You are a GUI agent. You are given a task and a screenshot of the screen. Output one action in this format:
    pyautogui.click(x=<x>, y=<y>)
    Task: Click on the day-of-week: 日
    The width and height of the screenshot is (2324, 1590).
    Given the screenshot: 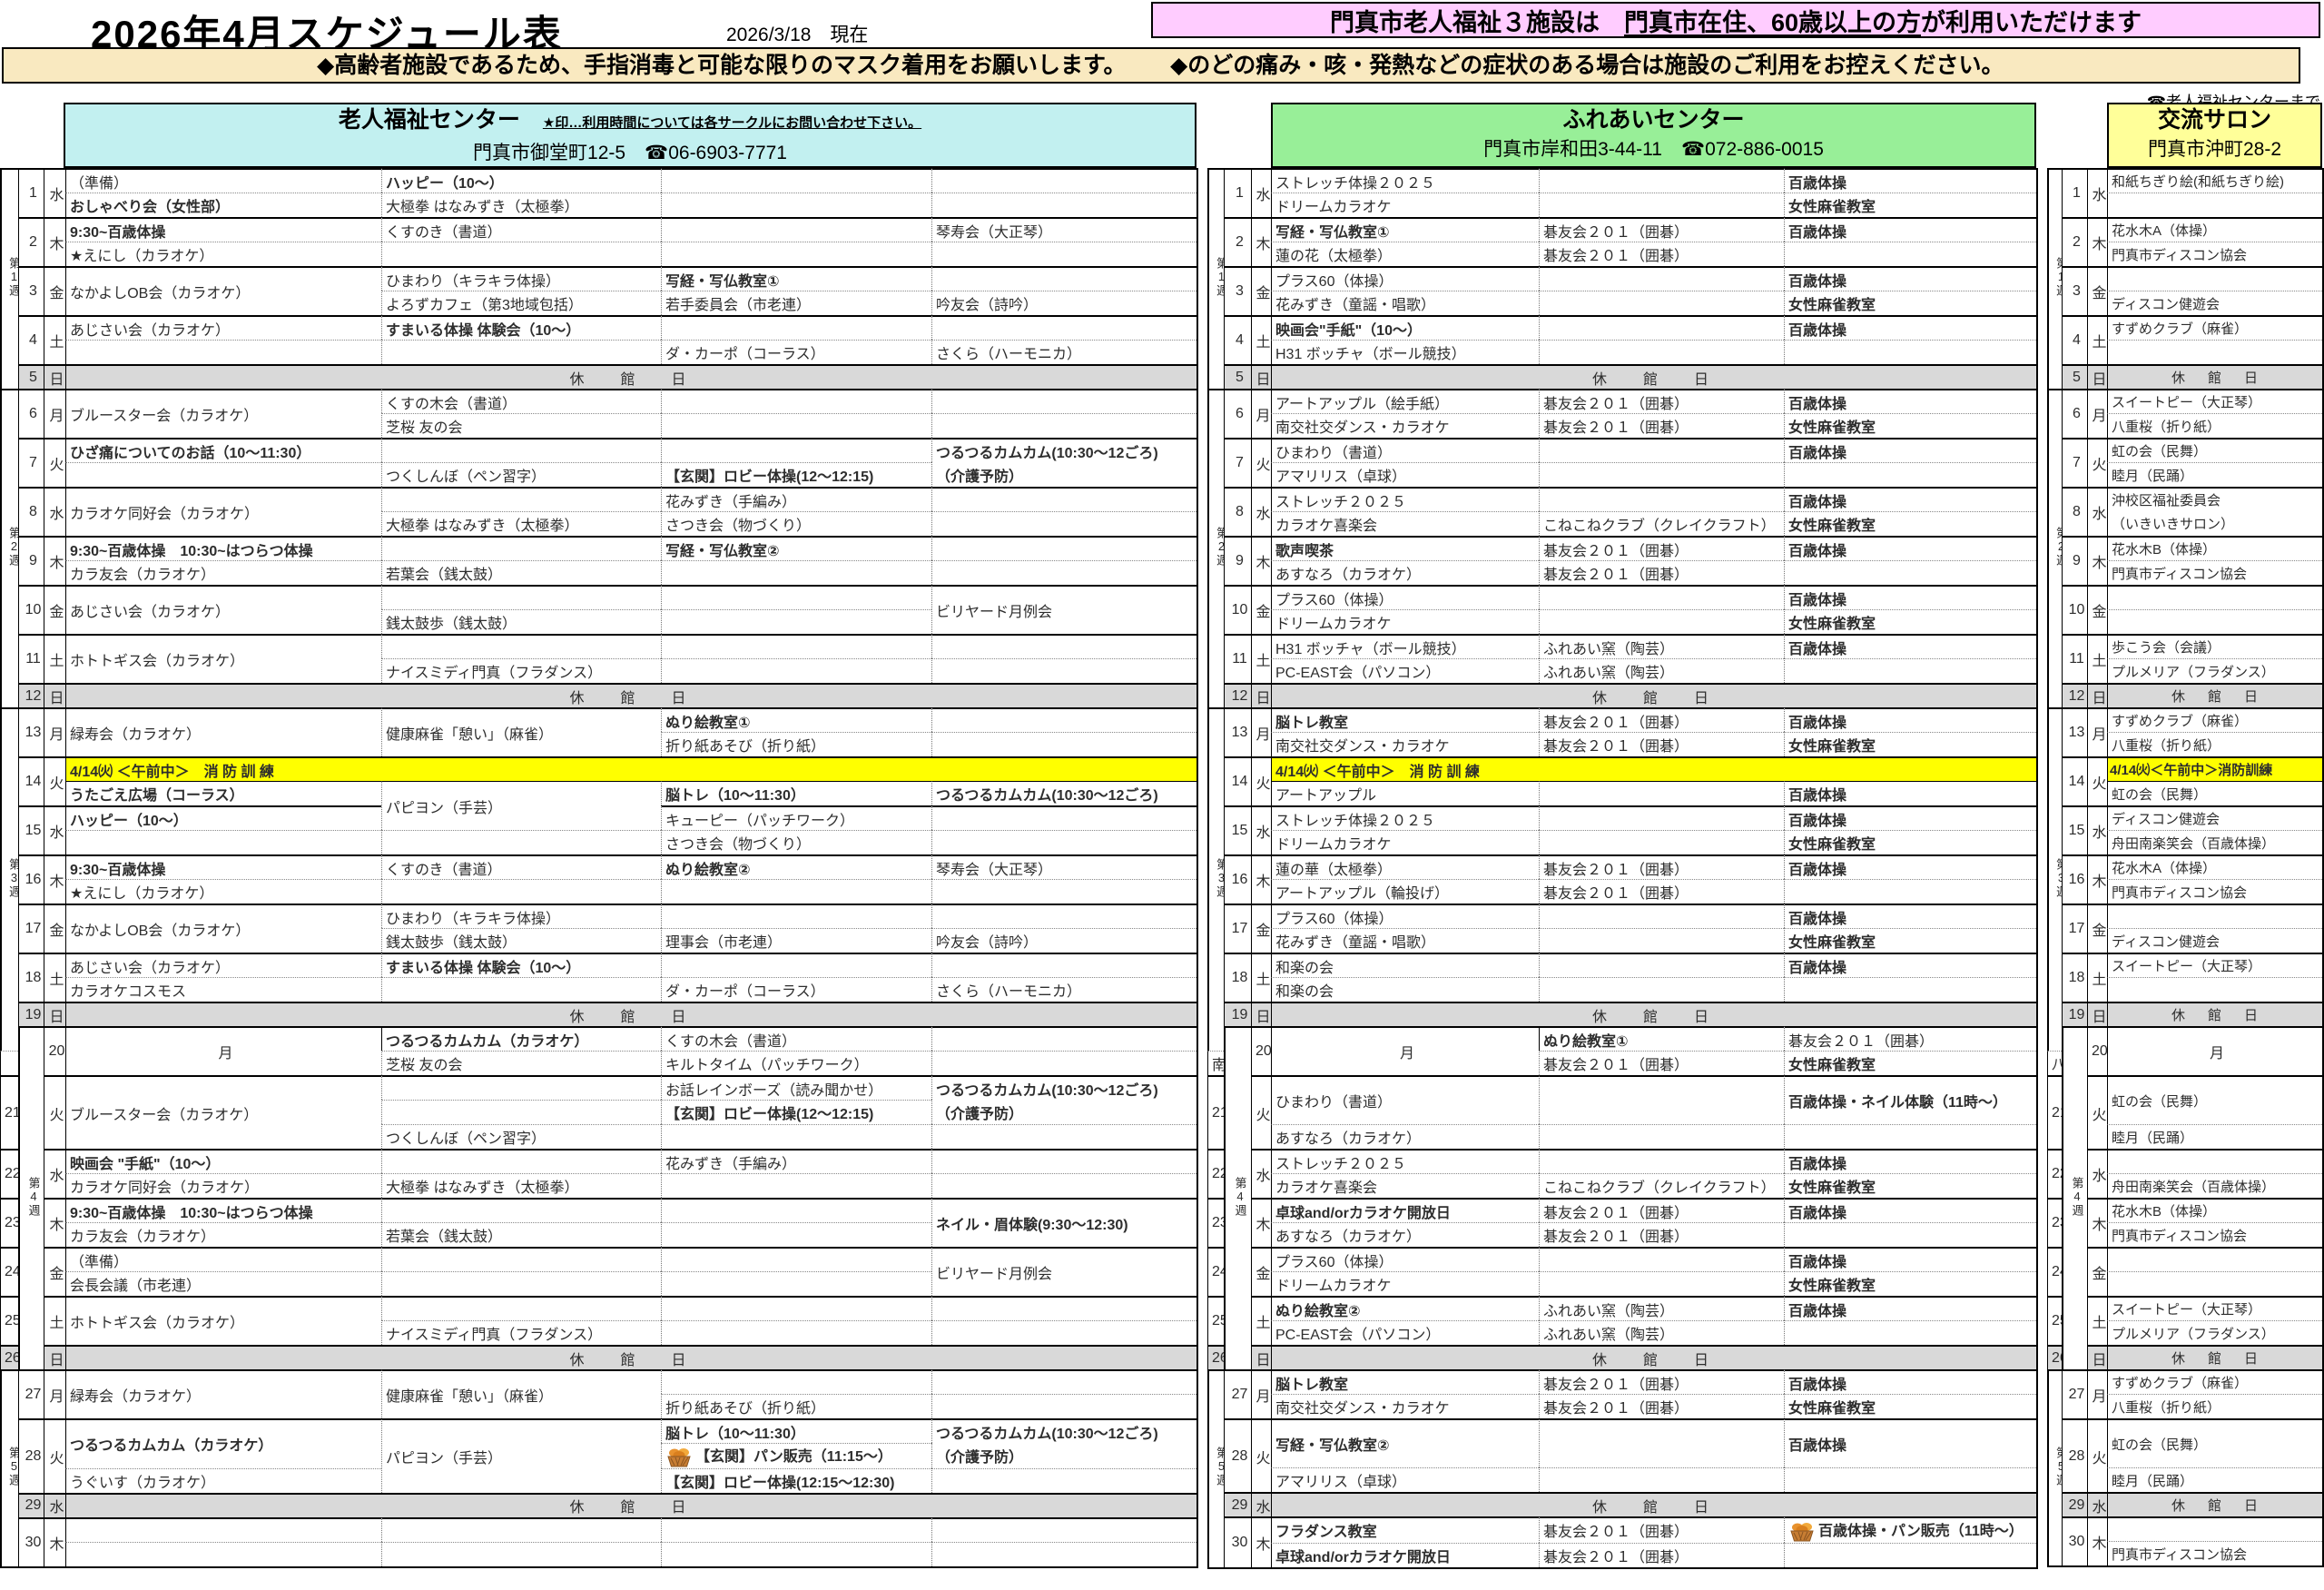 What is the action you would take?
    pyautogui.click(x=2097, y=695)
    